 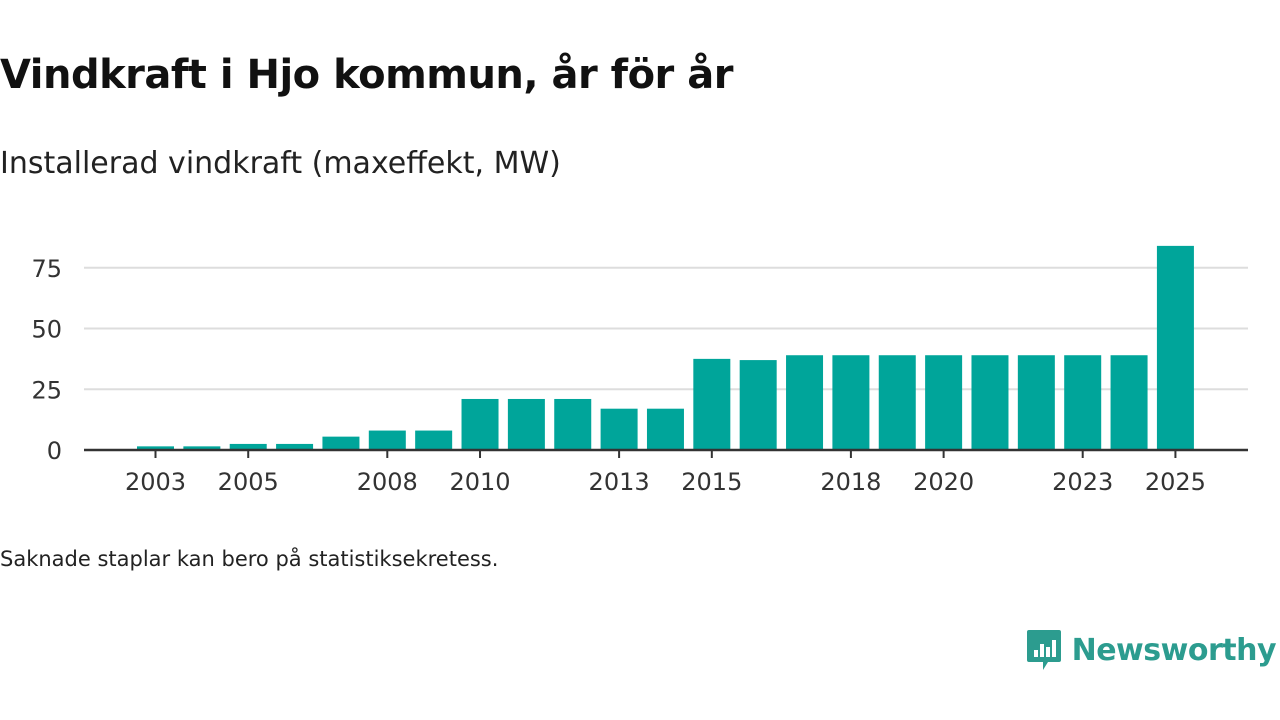 I want to click on x-tick-label: 2025, so click(x=1175, y=482).